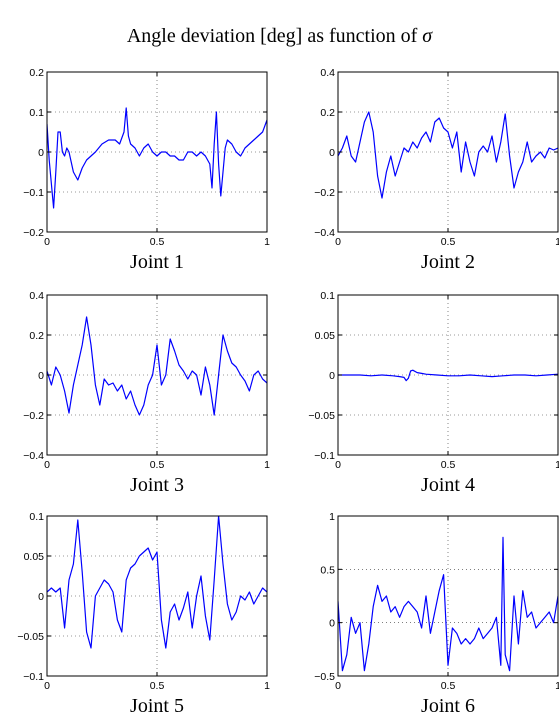  Describe the element at coordinates (448, 485) in the screenshot. I see `x-axis-label: Joint 4` at that location.